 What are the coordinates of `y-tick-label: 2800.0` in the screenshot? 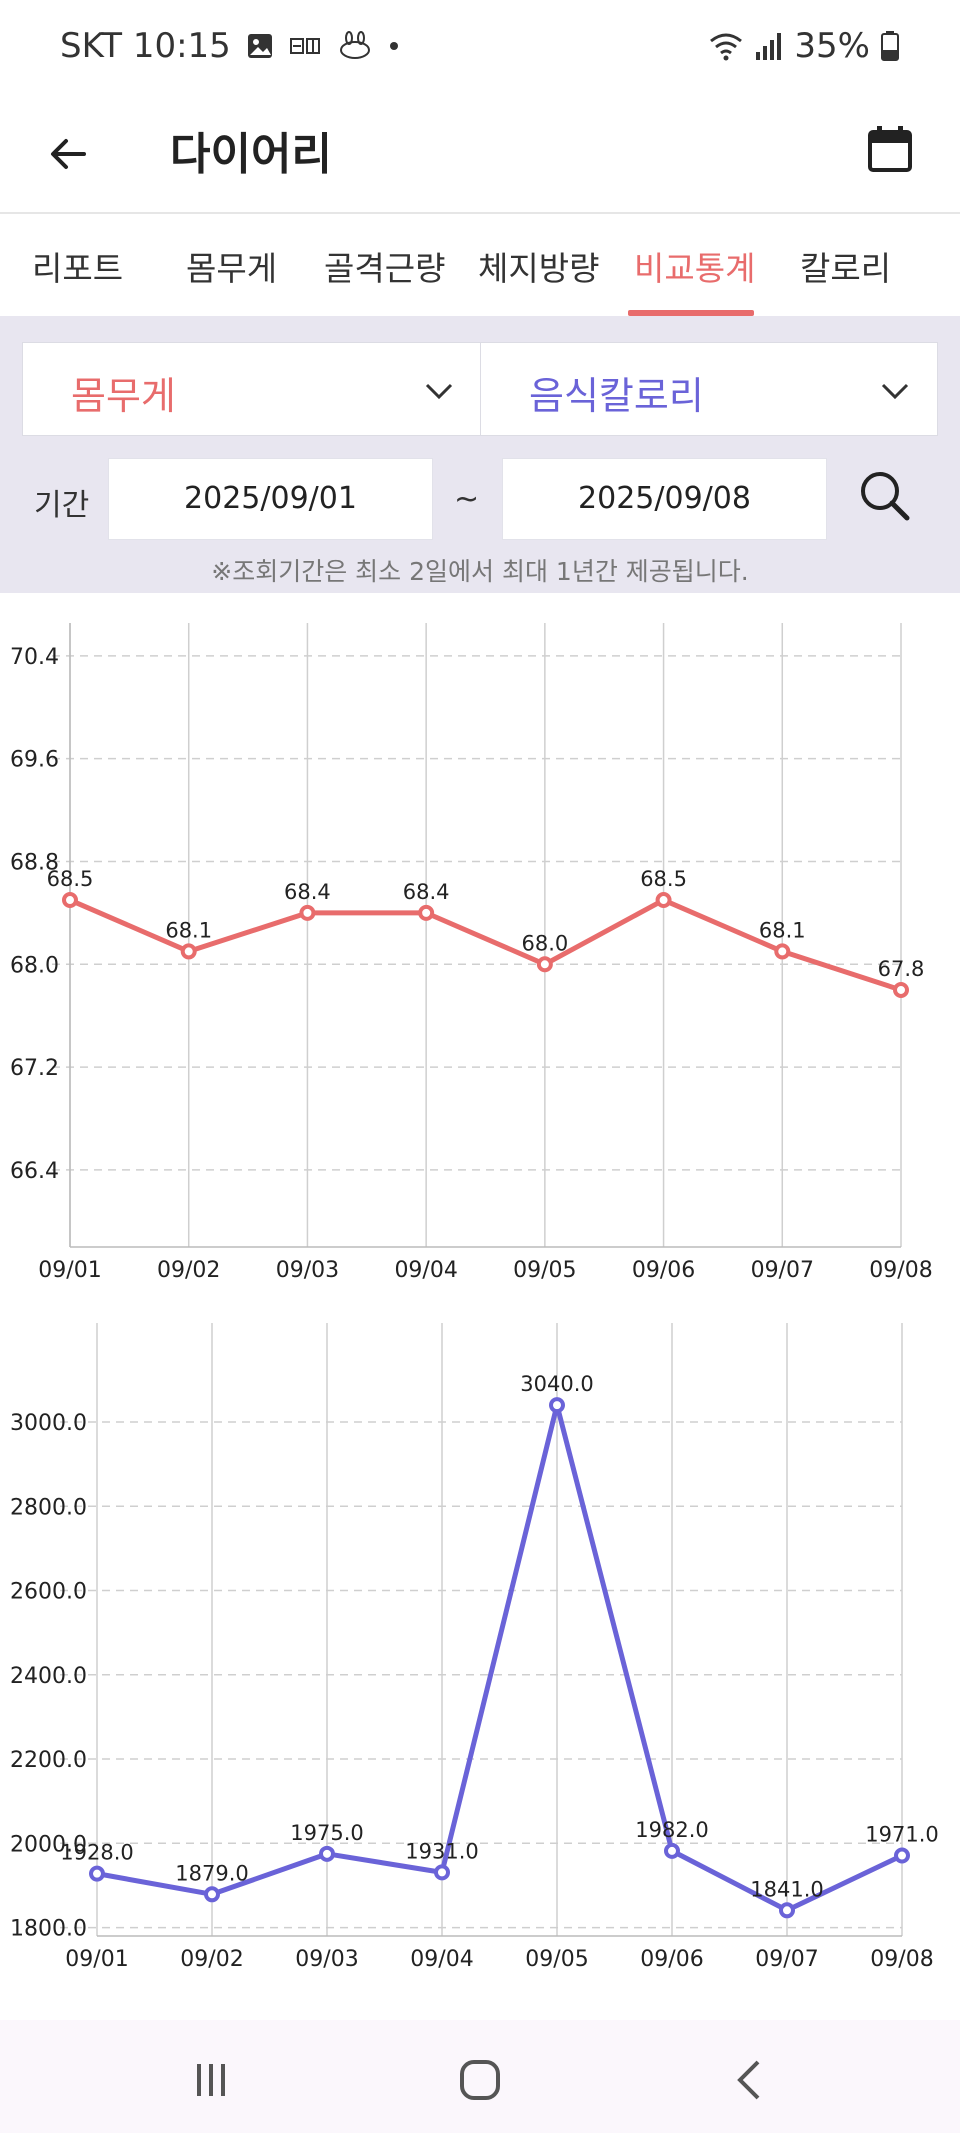 It's located at (48, 1507).